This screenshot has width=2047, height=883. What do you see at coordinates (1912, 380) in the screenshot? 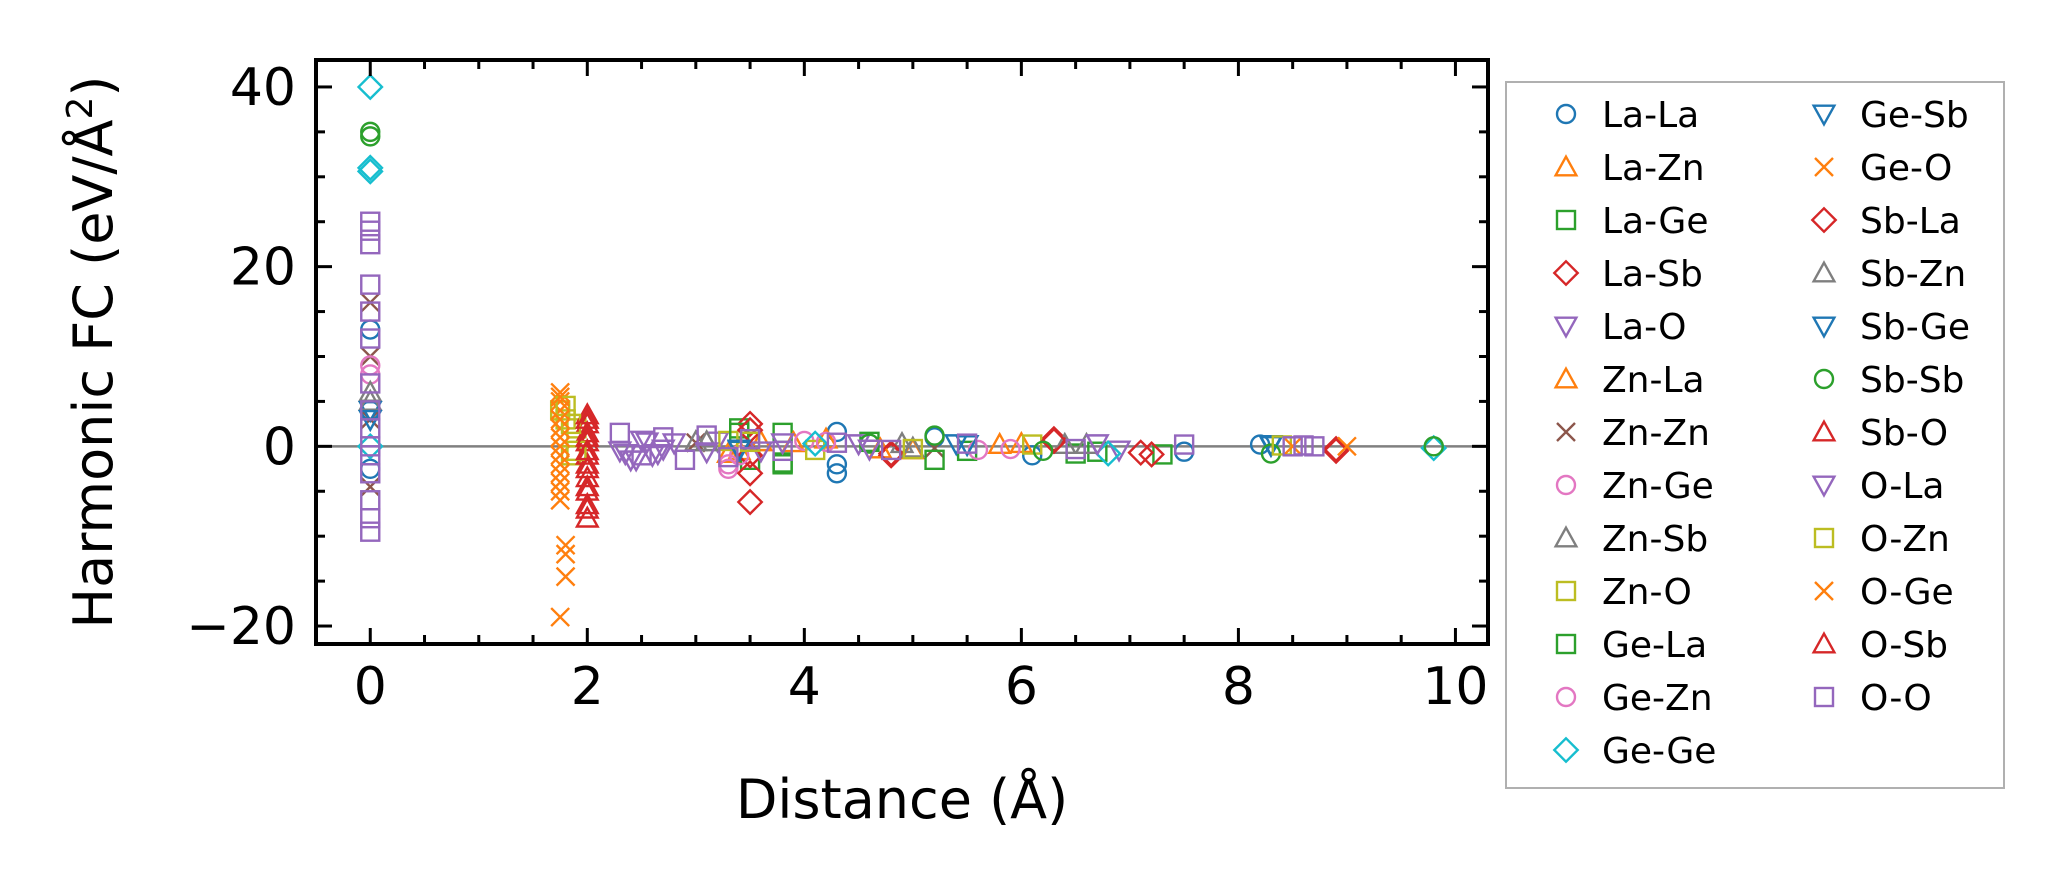
I see `legend-label: Sb-Sb` at bounding box center [1912, 380].